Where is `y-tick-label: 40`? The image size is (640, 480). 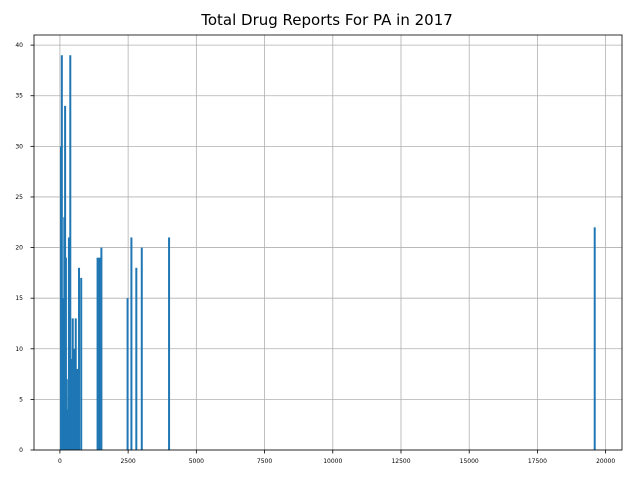 y-tick-label: 40 is located at coordinates (19, 45).